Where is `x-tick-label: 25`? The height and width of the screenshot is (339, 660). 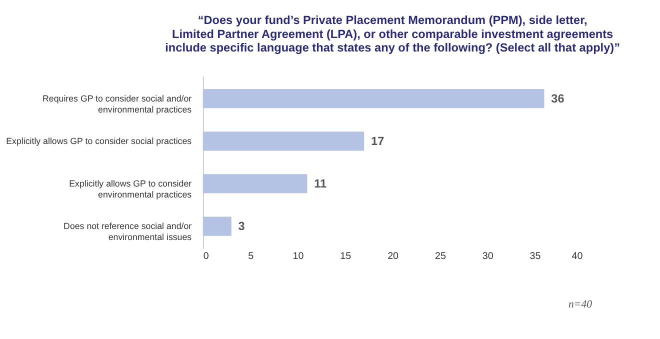 x-tick-label: 25 is located at coordinates (440, 256).